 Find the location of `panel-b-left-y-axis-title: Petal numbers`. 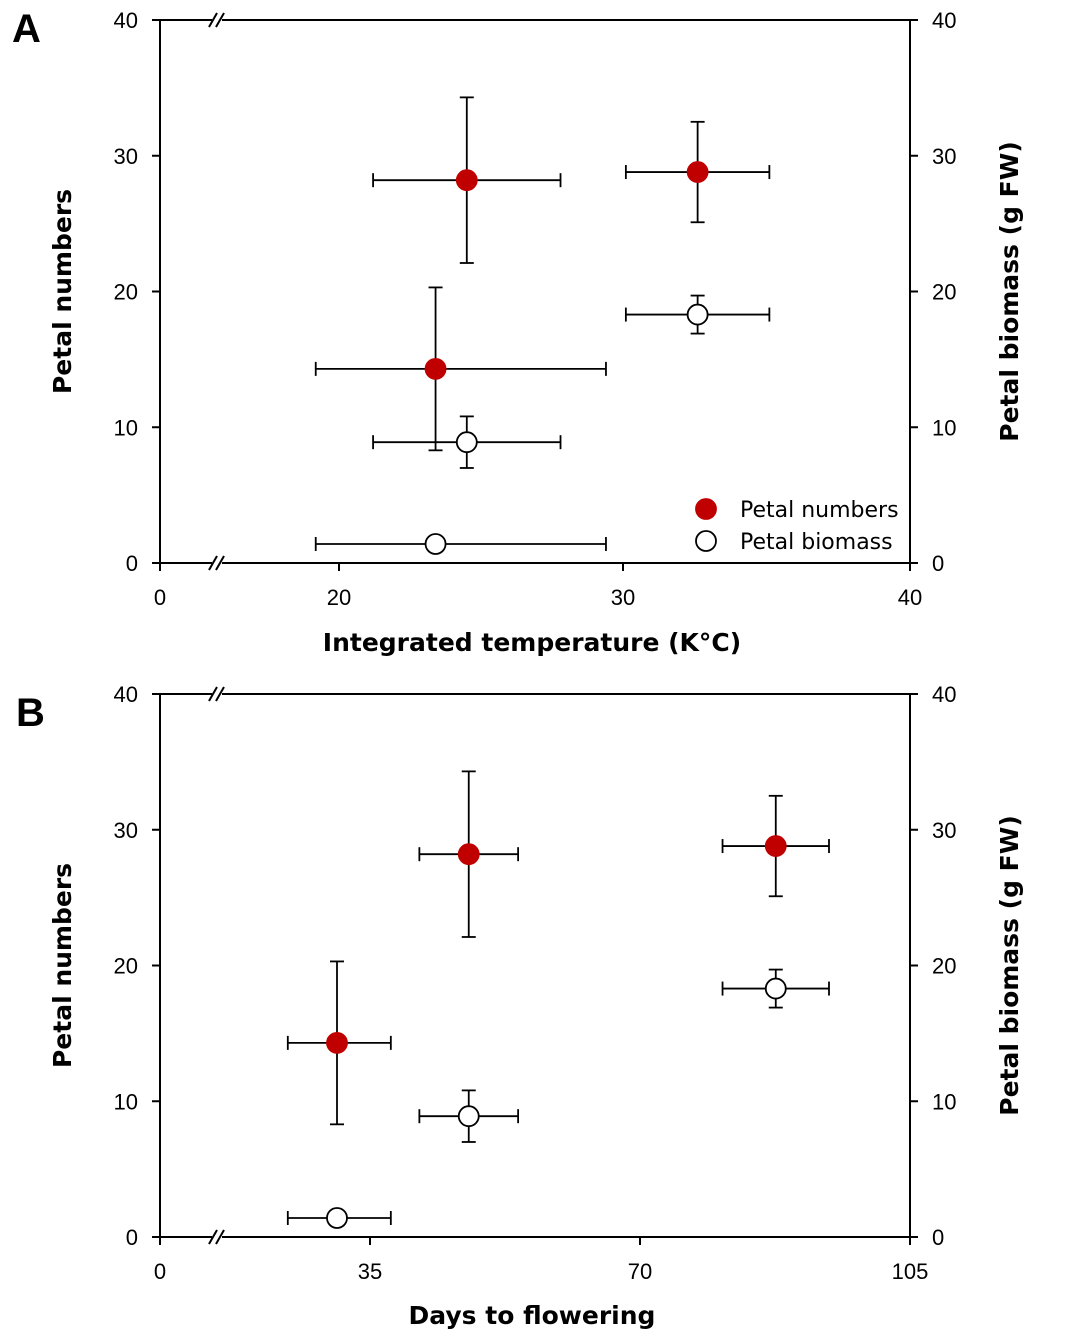

panel-b-left-y-axis-title: Petal numbers is located at coordinates (62, 965).